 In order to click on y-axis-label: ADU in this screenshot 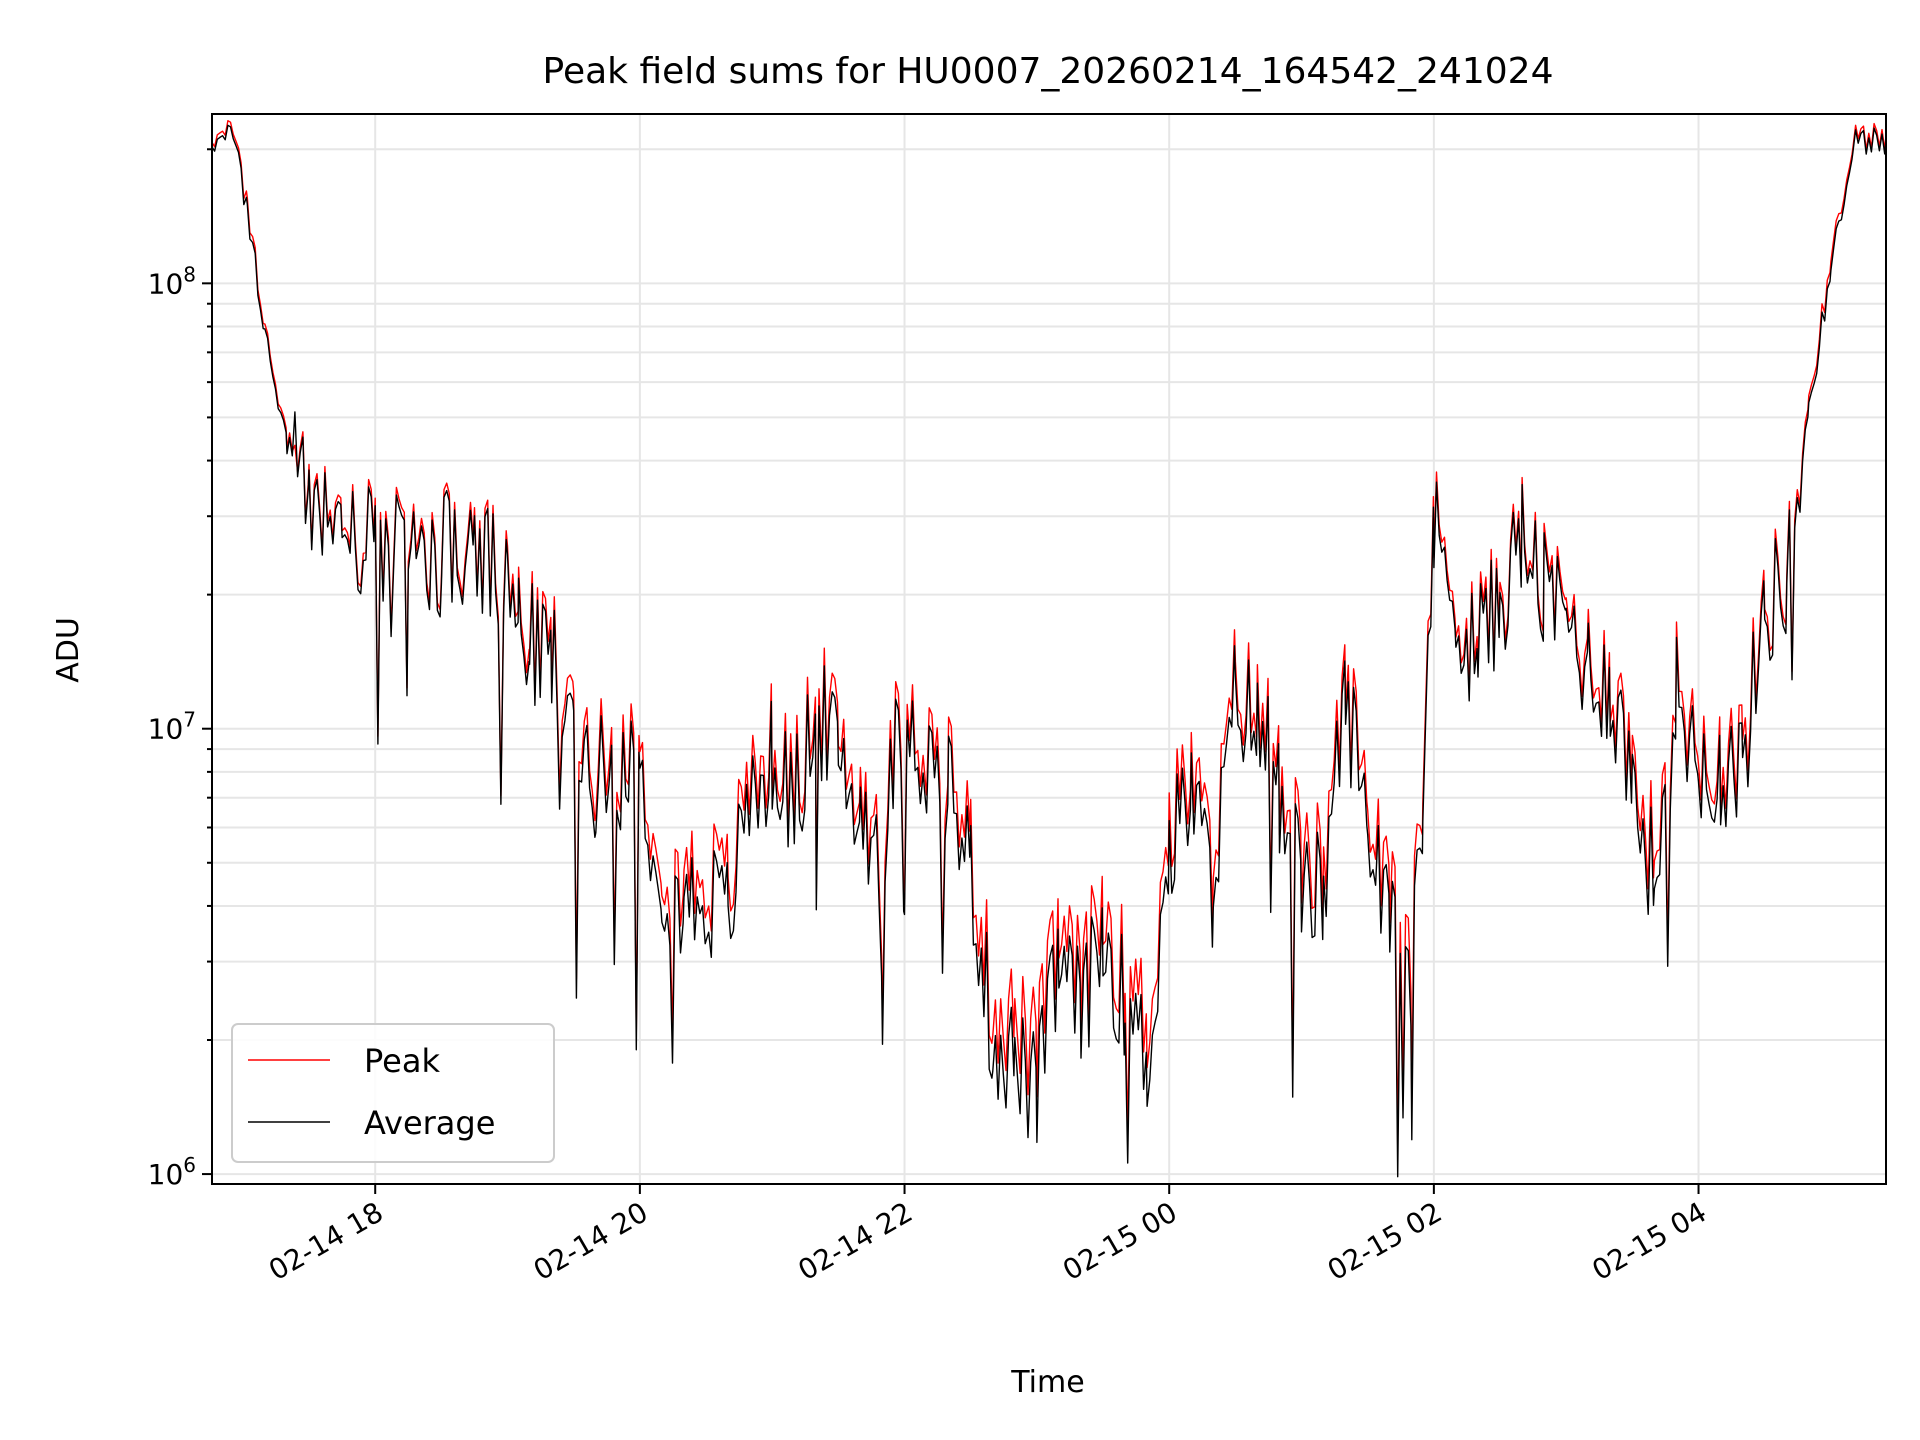, I will do `click(68, 650)`.